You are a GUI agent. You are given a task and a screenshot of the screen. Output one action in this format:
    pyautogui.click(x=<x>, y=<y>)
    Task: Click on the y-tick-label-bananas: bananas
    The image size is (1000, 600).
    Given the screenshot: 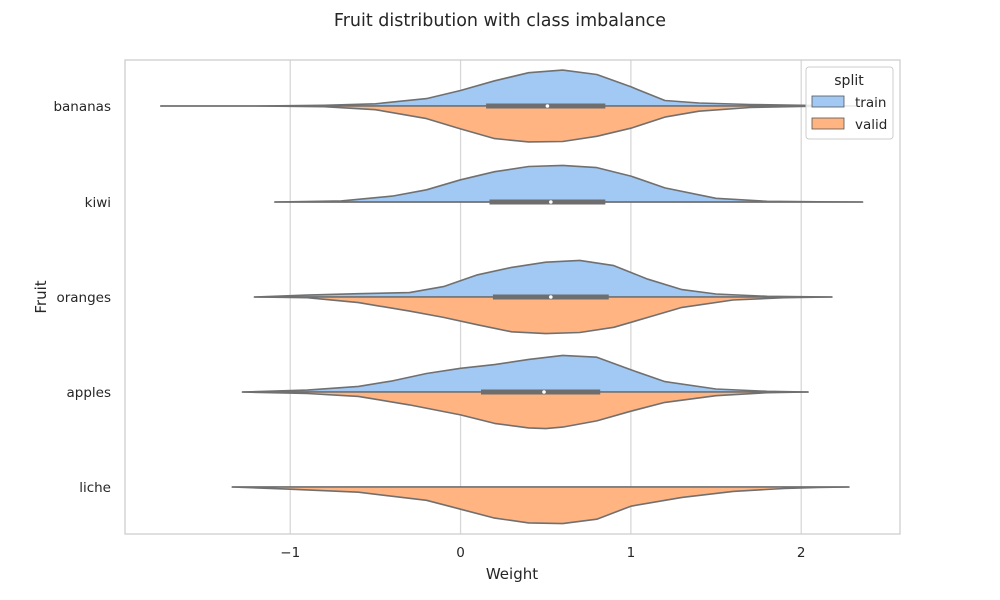 What is the action you would take?
    pyautogui.click(x=82, y=107)
    